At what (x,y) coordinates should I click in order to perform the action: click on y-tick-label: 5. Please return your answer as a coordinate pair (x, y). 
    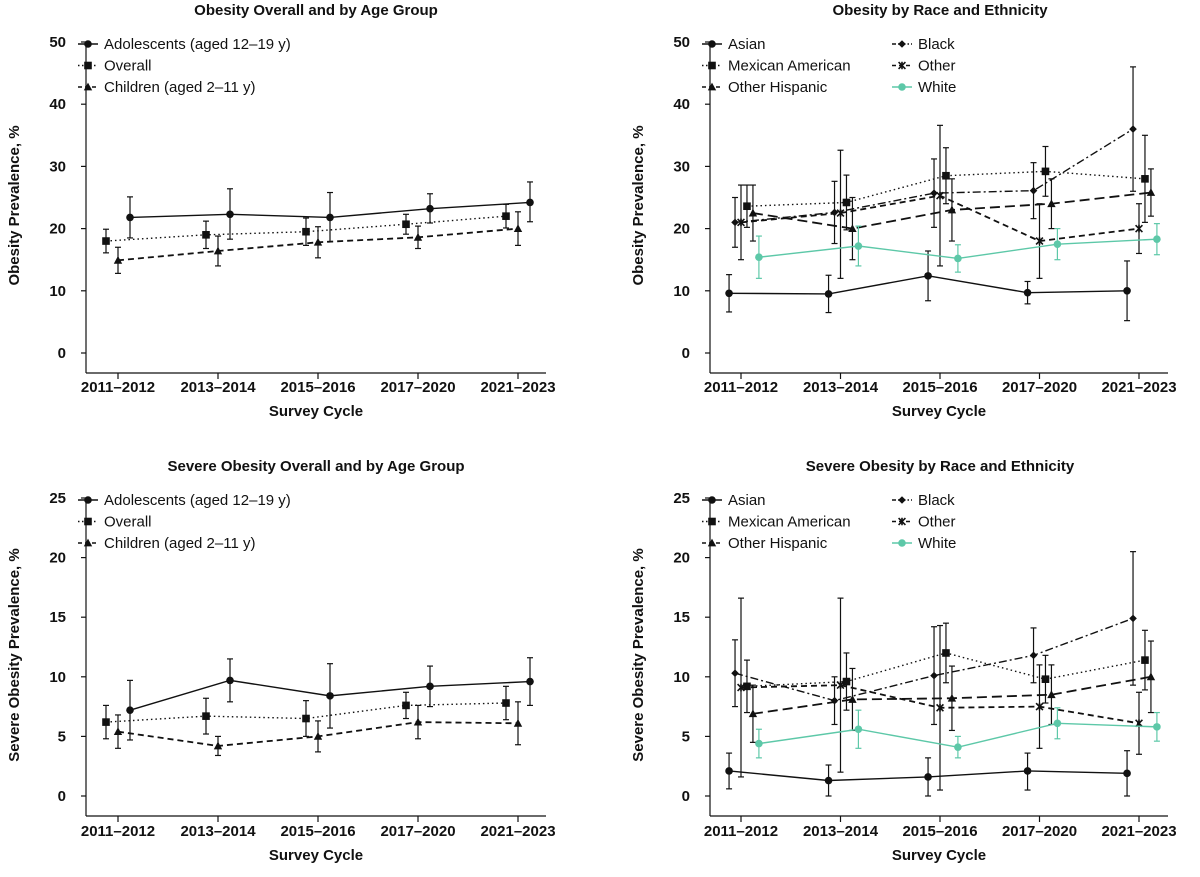
    Looking at the image, I should click on (686, 736).